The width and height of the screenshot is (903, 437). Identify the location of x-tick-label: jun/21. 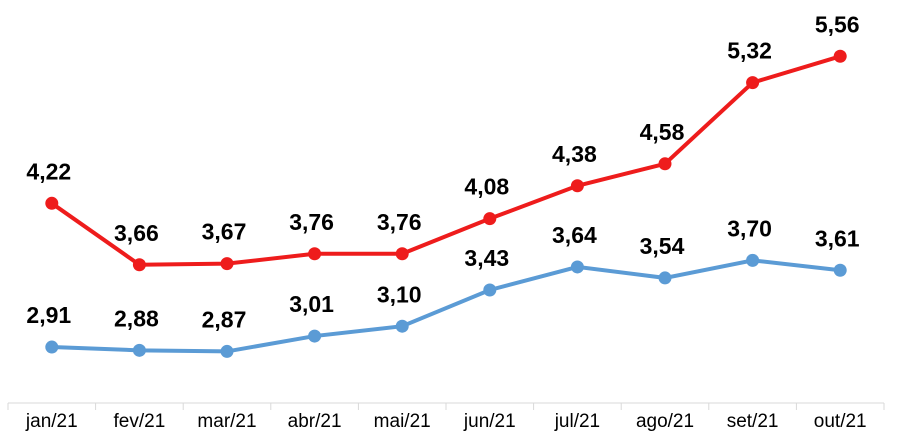
(489, 421).